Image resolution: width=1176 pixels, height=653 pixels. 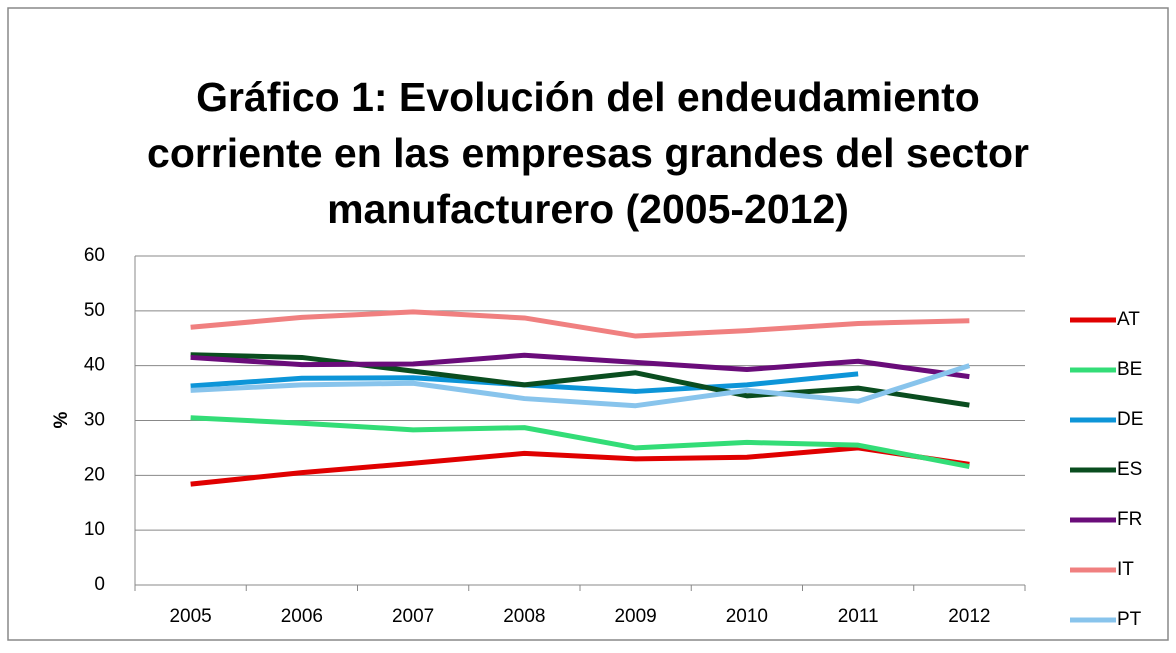 What do you see at coordinates (524, 616) in the screenshot?
I see `x-tick-label: 2008` at bounding box center [524, 616].